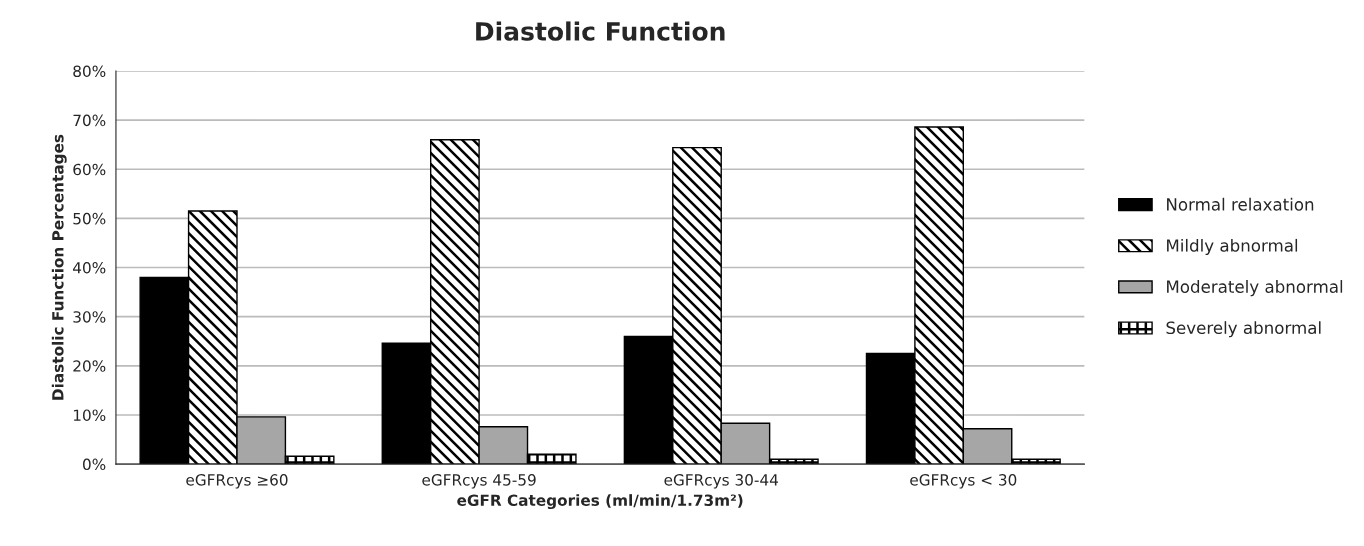 The image size is (1364, 546). Describe the element at coordinates (1255, 288) in the screenshot. I see `legend-label: Moderately abnormal` at that location.